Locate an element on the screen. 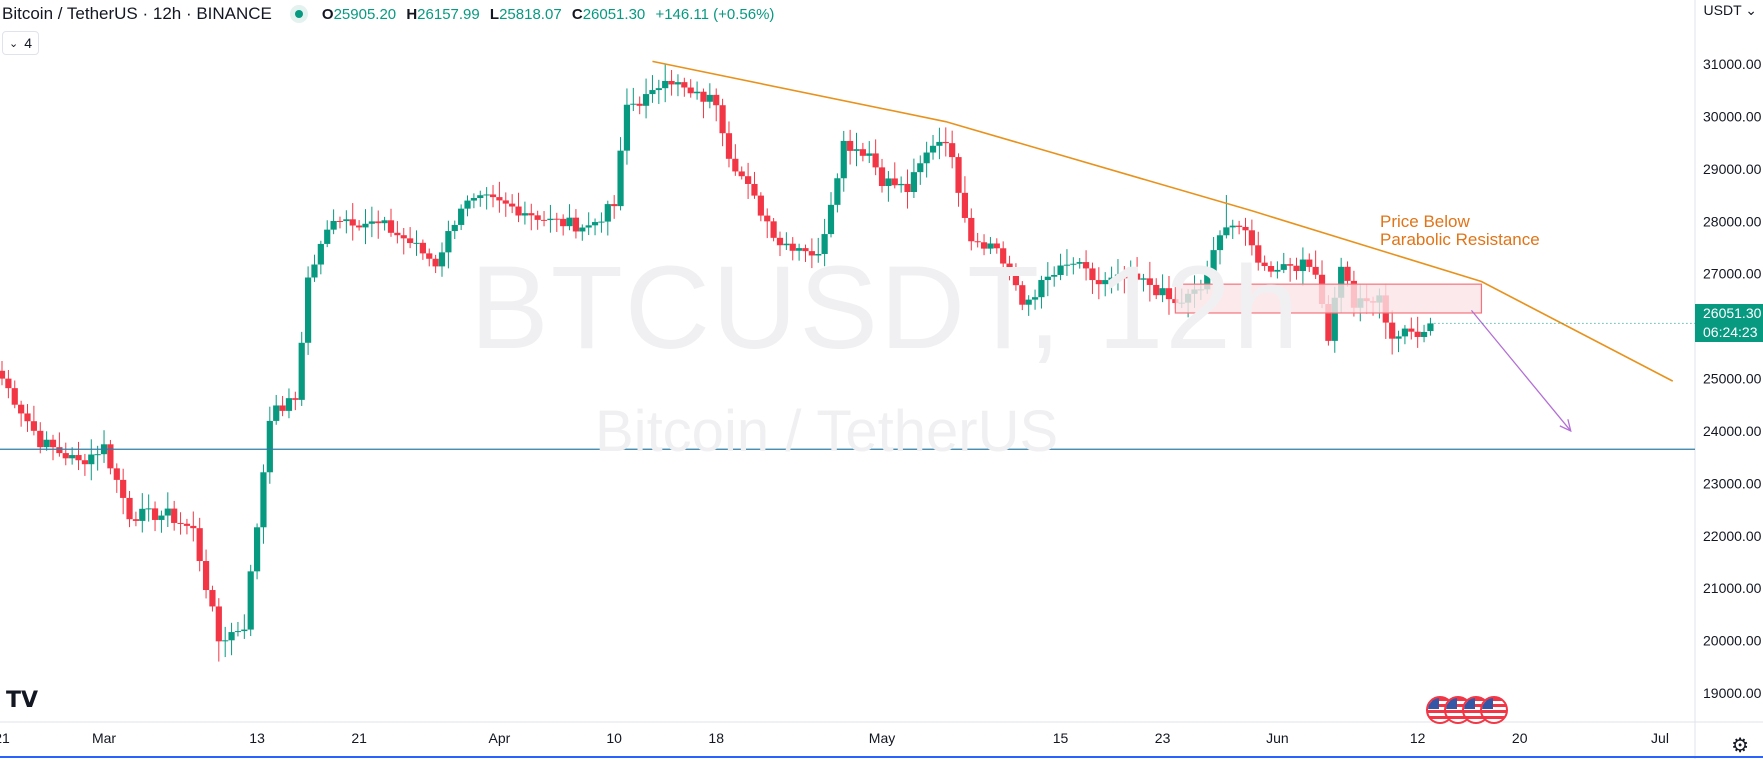  time-tick-label: 10 is located at coordinates (614, 738).